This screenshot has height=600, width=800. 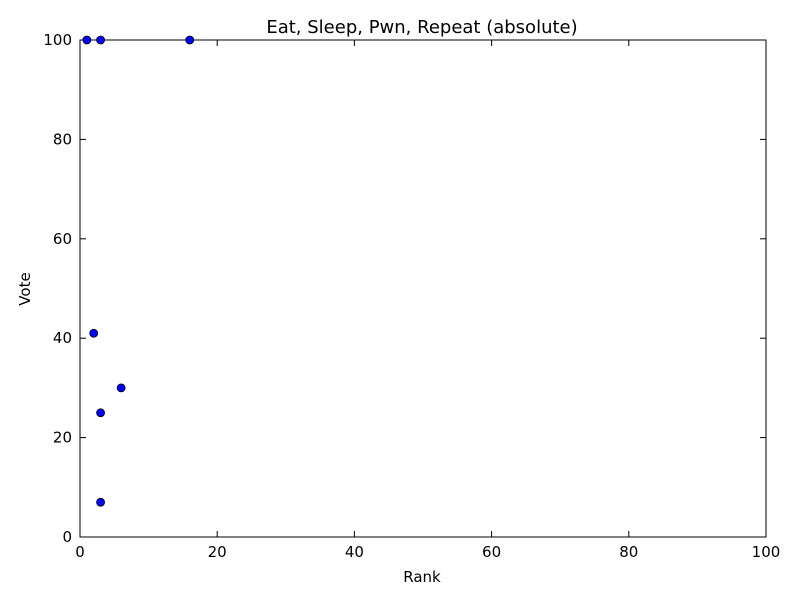 What do you see at coordinates (217, 552) in the screenshot?
I see `x-tick-label: 20` at bounding box center [217, 552].